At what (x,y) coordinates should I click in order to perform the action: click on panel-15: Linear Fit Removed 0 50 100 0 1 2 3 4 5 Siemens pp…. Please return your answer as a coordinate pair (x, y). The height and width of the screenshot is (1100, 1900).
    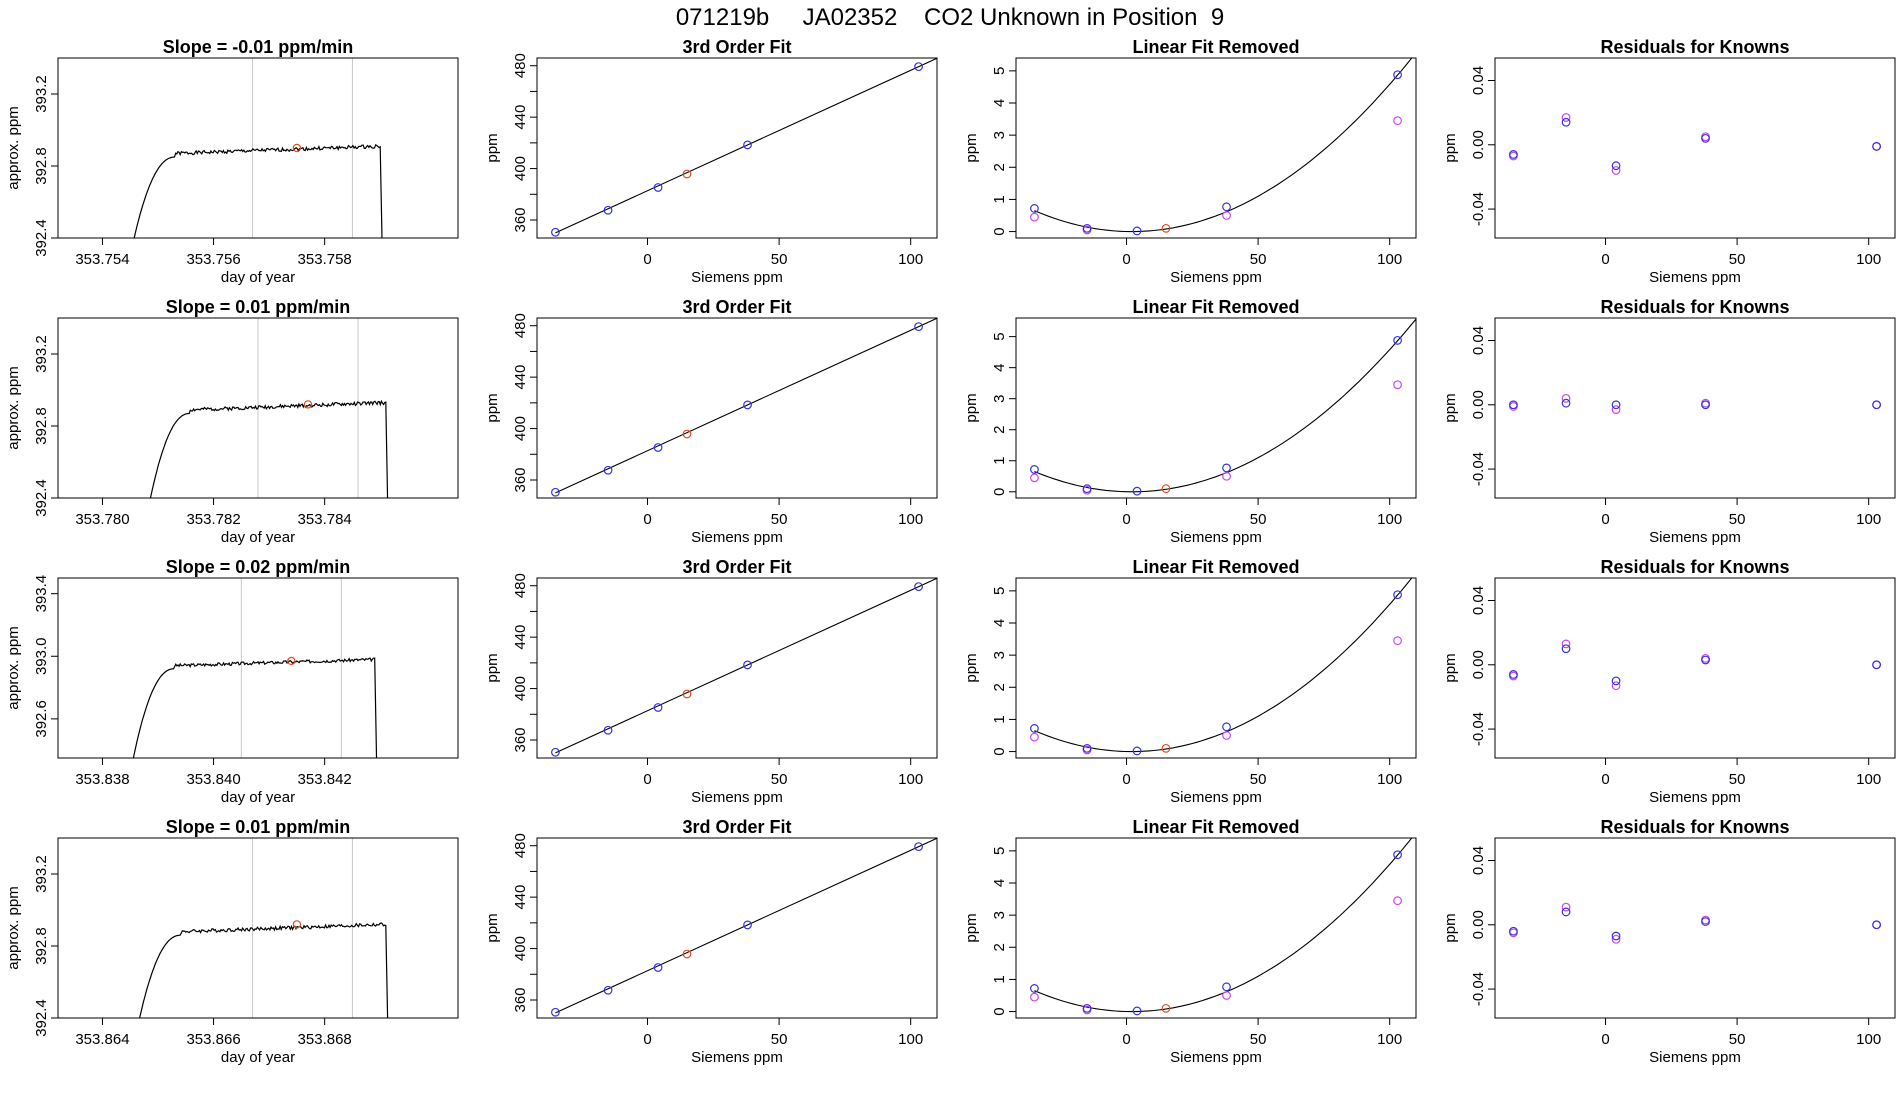
    Looking at the image, I should click on (1190, 941).